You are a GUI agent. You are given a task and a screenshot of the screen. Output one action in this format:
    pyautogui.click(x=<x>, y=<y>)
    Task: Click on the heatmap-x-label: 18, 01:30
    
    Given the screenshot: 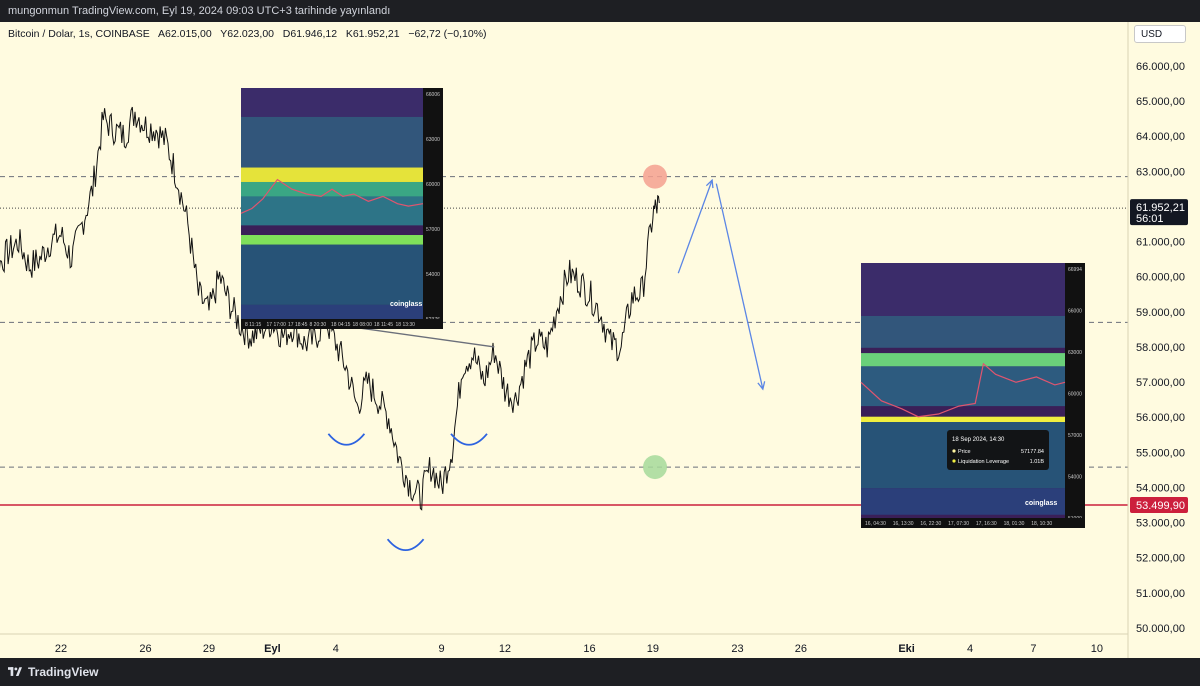 What is the action you would take?
    pyautogui.click(x=1014, y=524)
    